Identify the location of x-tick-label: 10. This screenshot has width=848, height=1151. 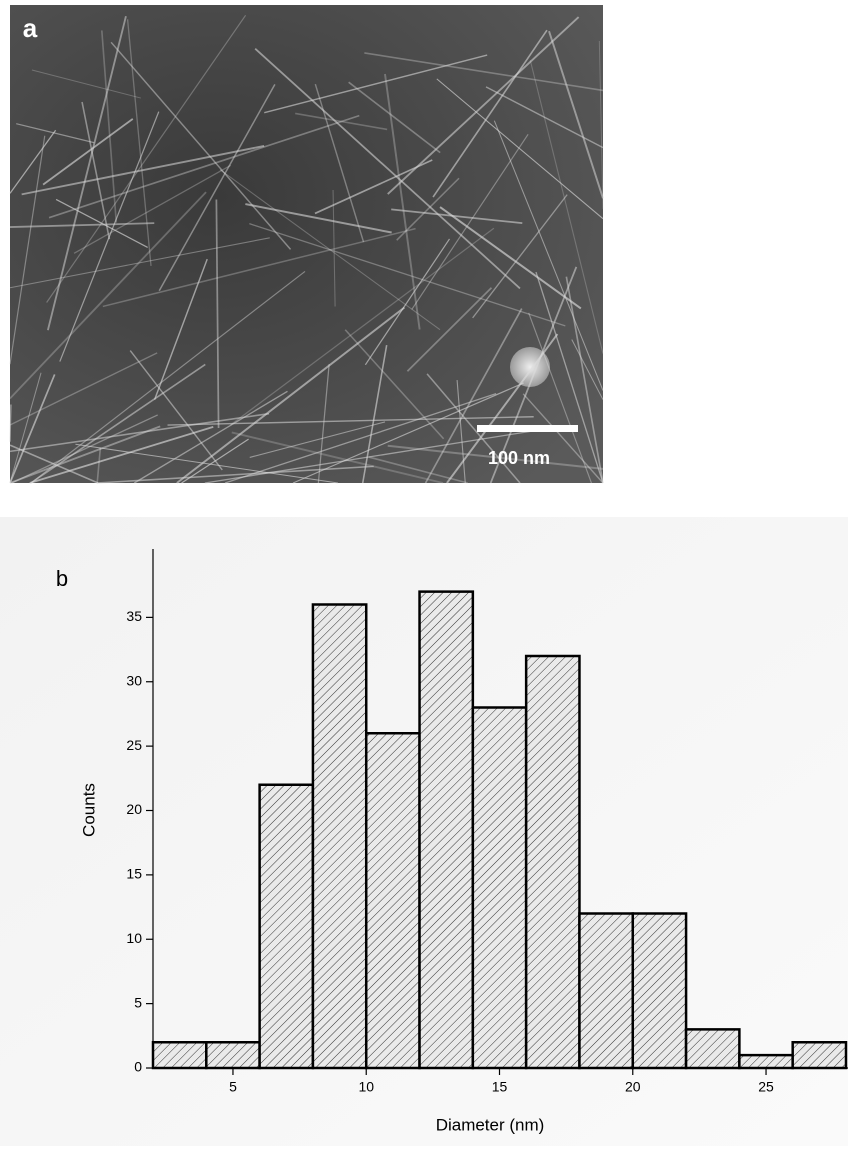
(366, 1087).